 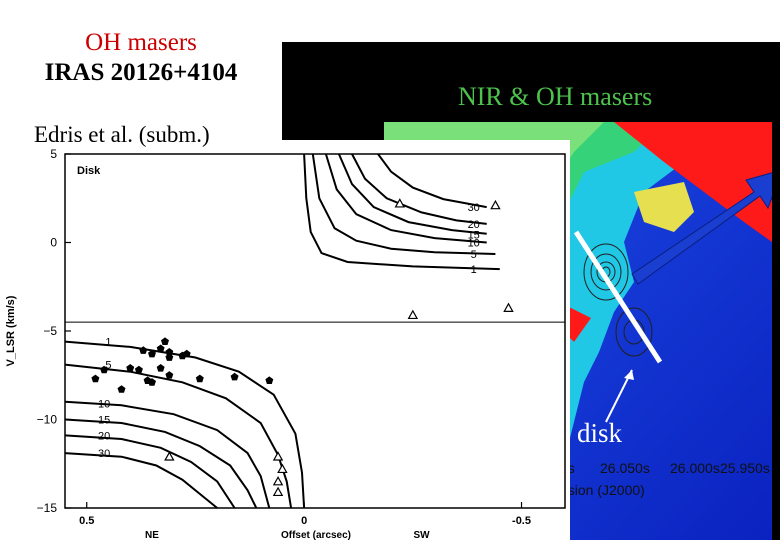 I want to click on map-yellow-region, so click(x=664, y=207).